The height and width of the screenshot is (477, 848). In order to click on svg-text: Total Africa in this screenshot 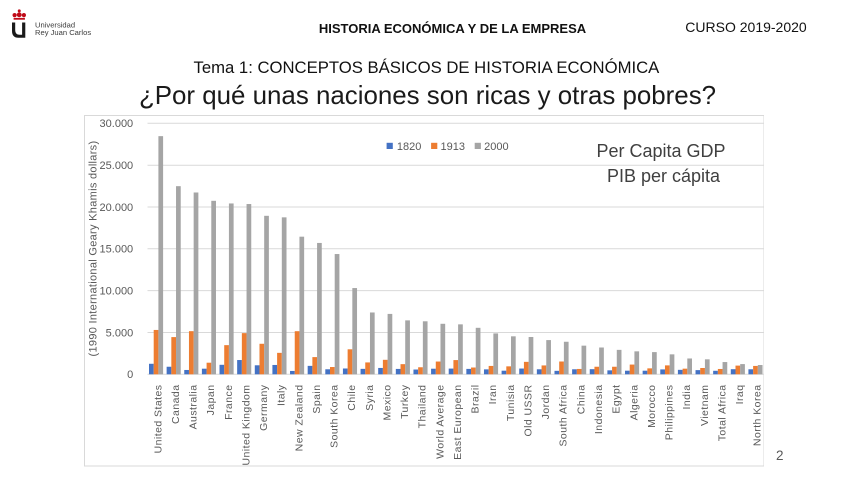, I will do `click(722, 413)`.